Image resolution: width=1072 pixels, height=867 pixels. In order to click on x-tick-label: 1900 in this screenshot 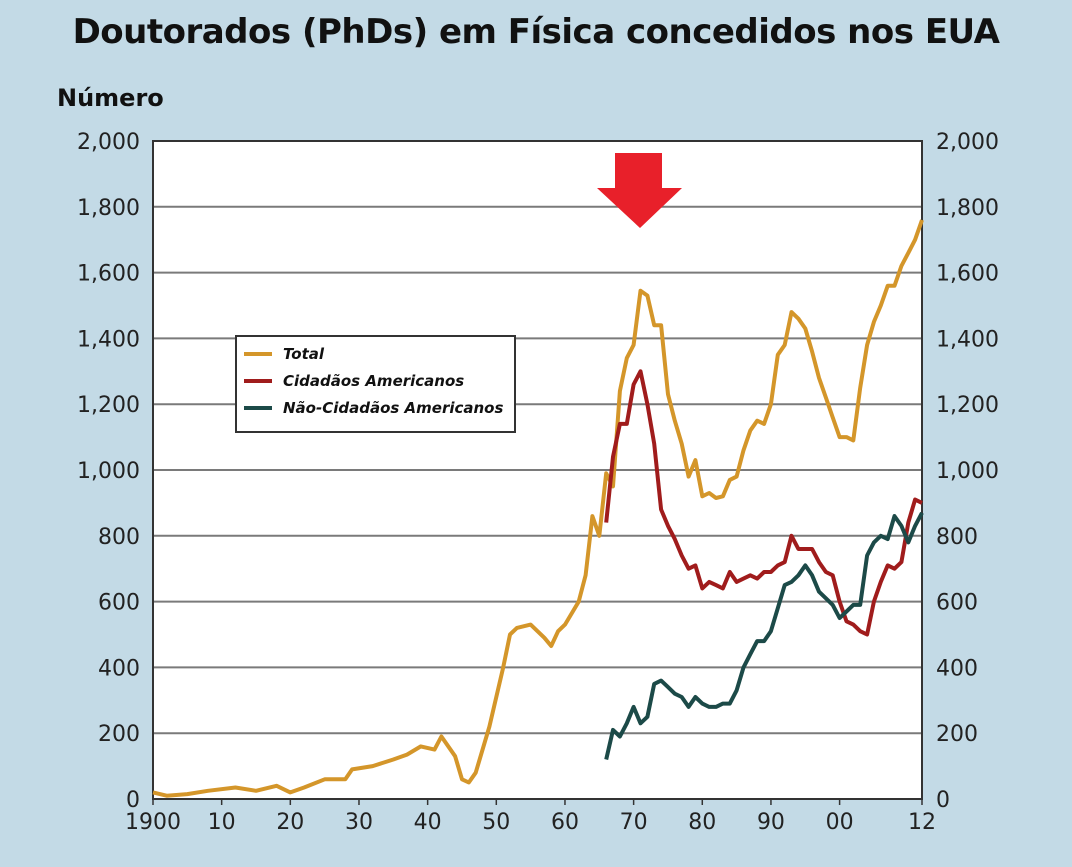, I will do `click(153, 822)`.